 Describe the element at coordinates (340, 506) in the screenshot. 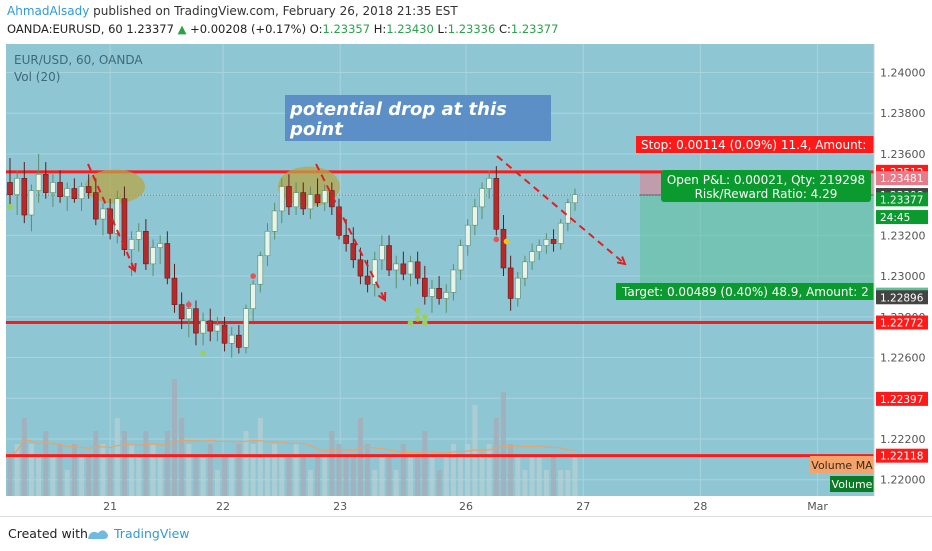

I see `x-tick-label: 23` at that location.